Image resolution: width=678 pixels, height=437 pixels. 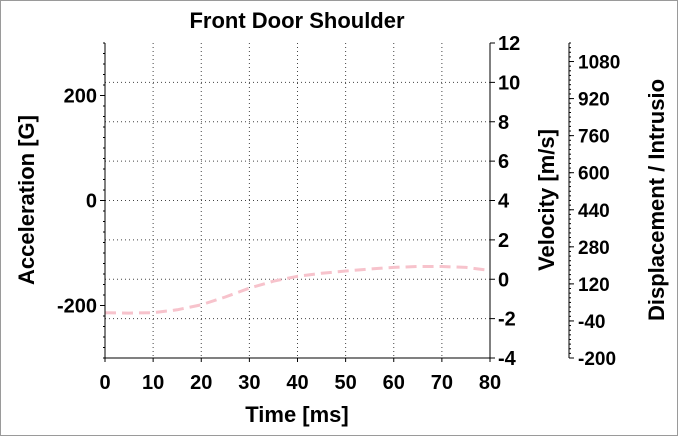 I want to click on y-right2-tick-label: 280, so click(x=594, y=248).